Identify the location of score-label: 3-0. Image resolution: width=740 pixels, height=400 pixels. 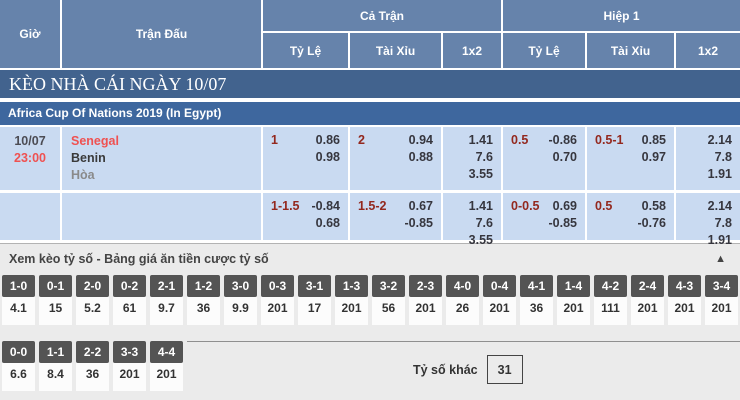
(240, 286).